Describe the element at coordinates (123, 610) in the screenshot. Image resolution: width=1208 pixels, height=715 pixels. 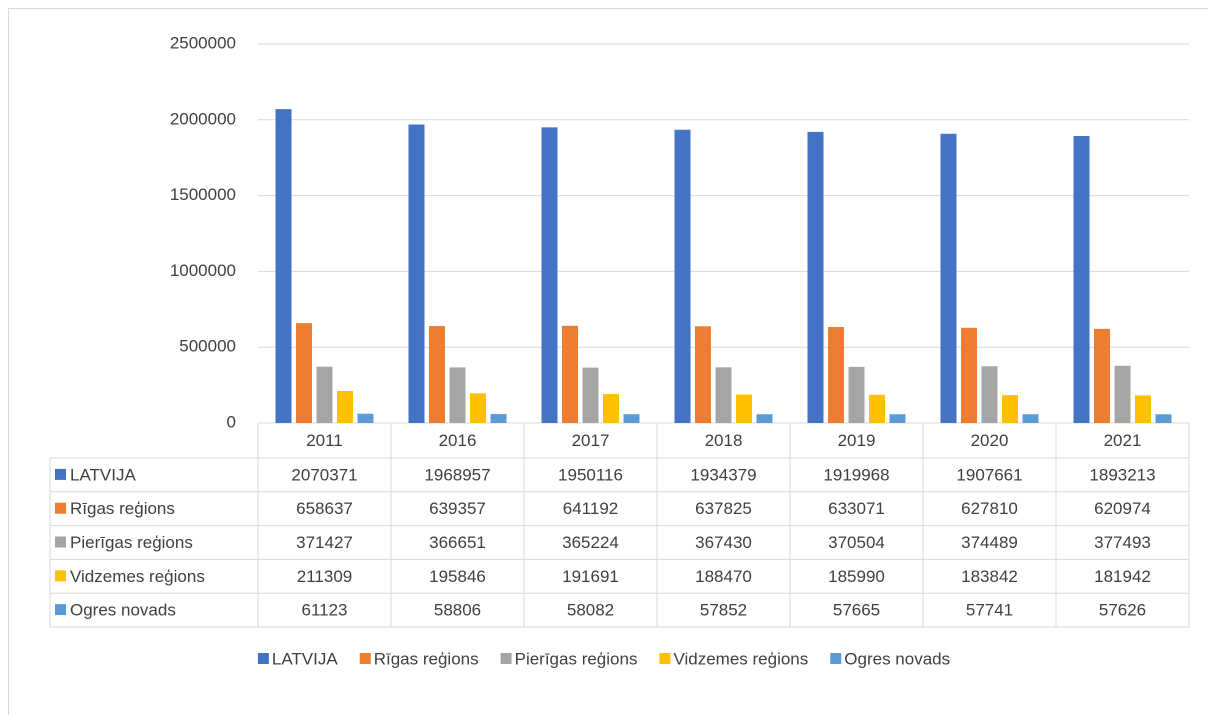
I see `table-row-header: Ogres novads` at that location.